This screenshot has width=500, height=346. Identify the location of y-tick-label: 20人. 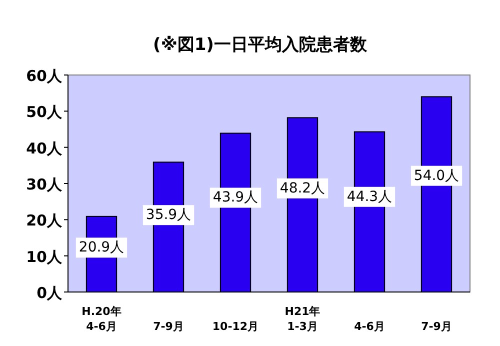
(44, 221).